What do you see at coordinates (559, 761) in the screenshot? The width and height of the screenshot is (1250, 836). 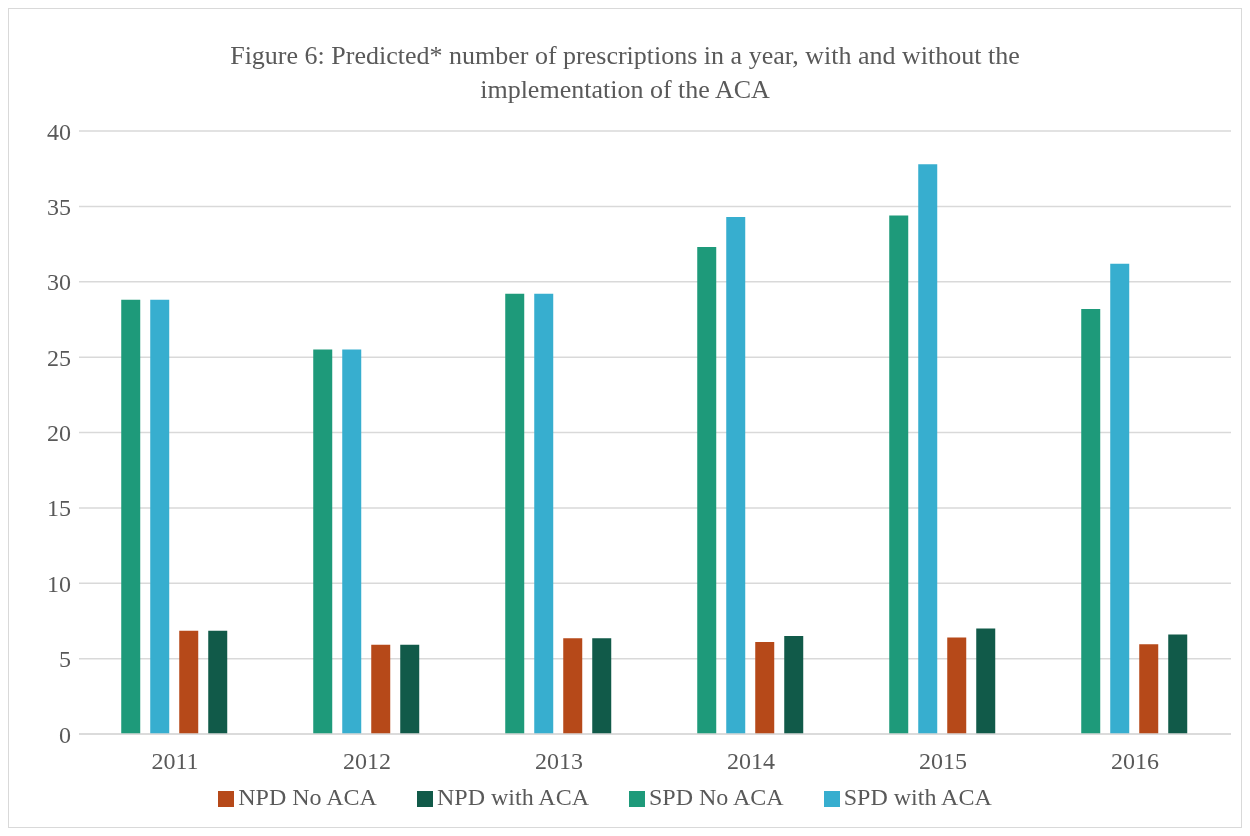 I see `x-tick-label: 2013` at bounding box center [559, 761].